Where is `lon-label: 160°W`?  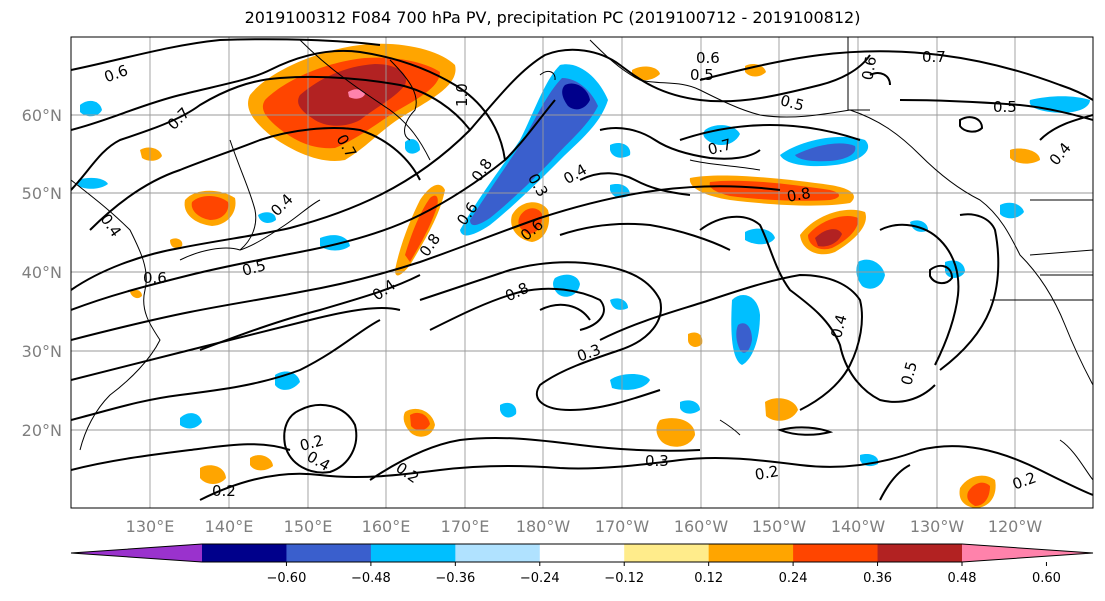 lon-label: 160°W is located at coordinates (701, 526).